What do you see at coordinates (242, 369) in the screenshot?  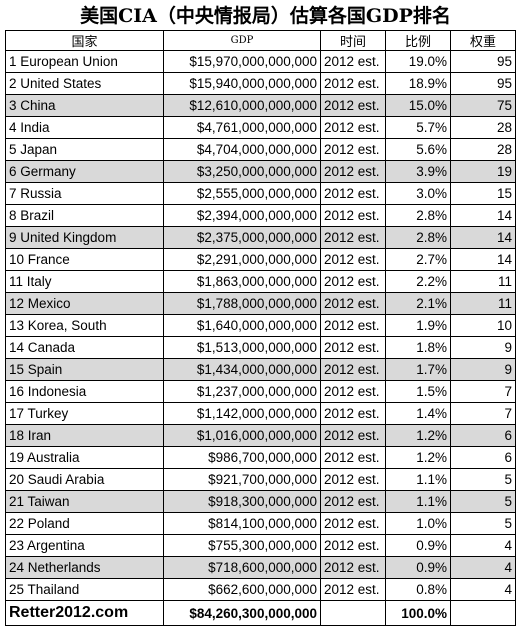 I see `cell-gdp: $1,434,000,000,000` at bounding box center [242, 369].